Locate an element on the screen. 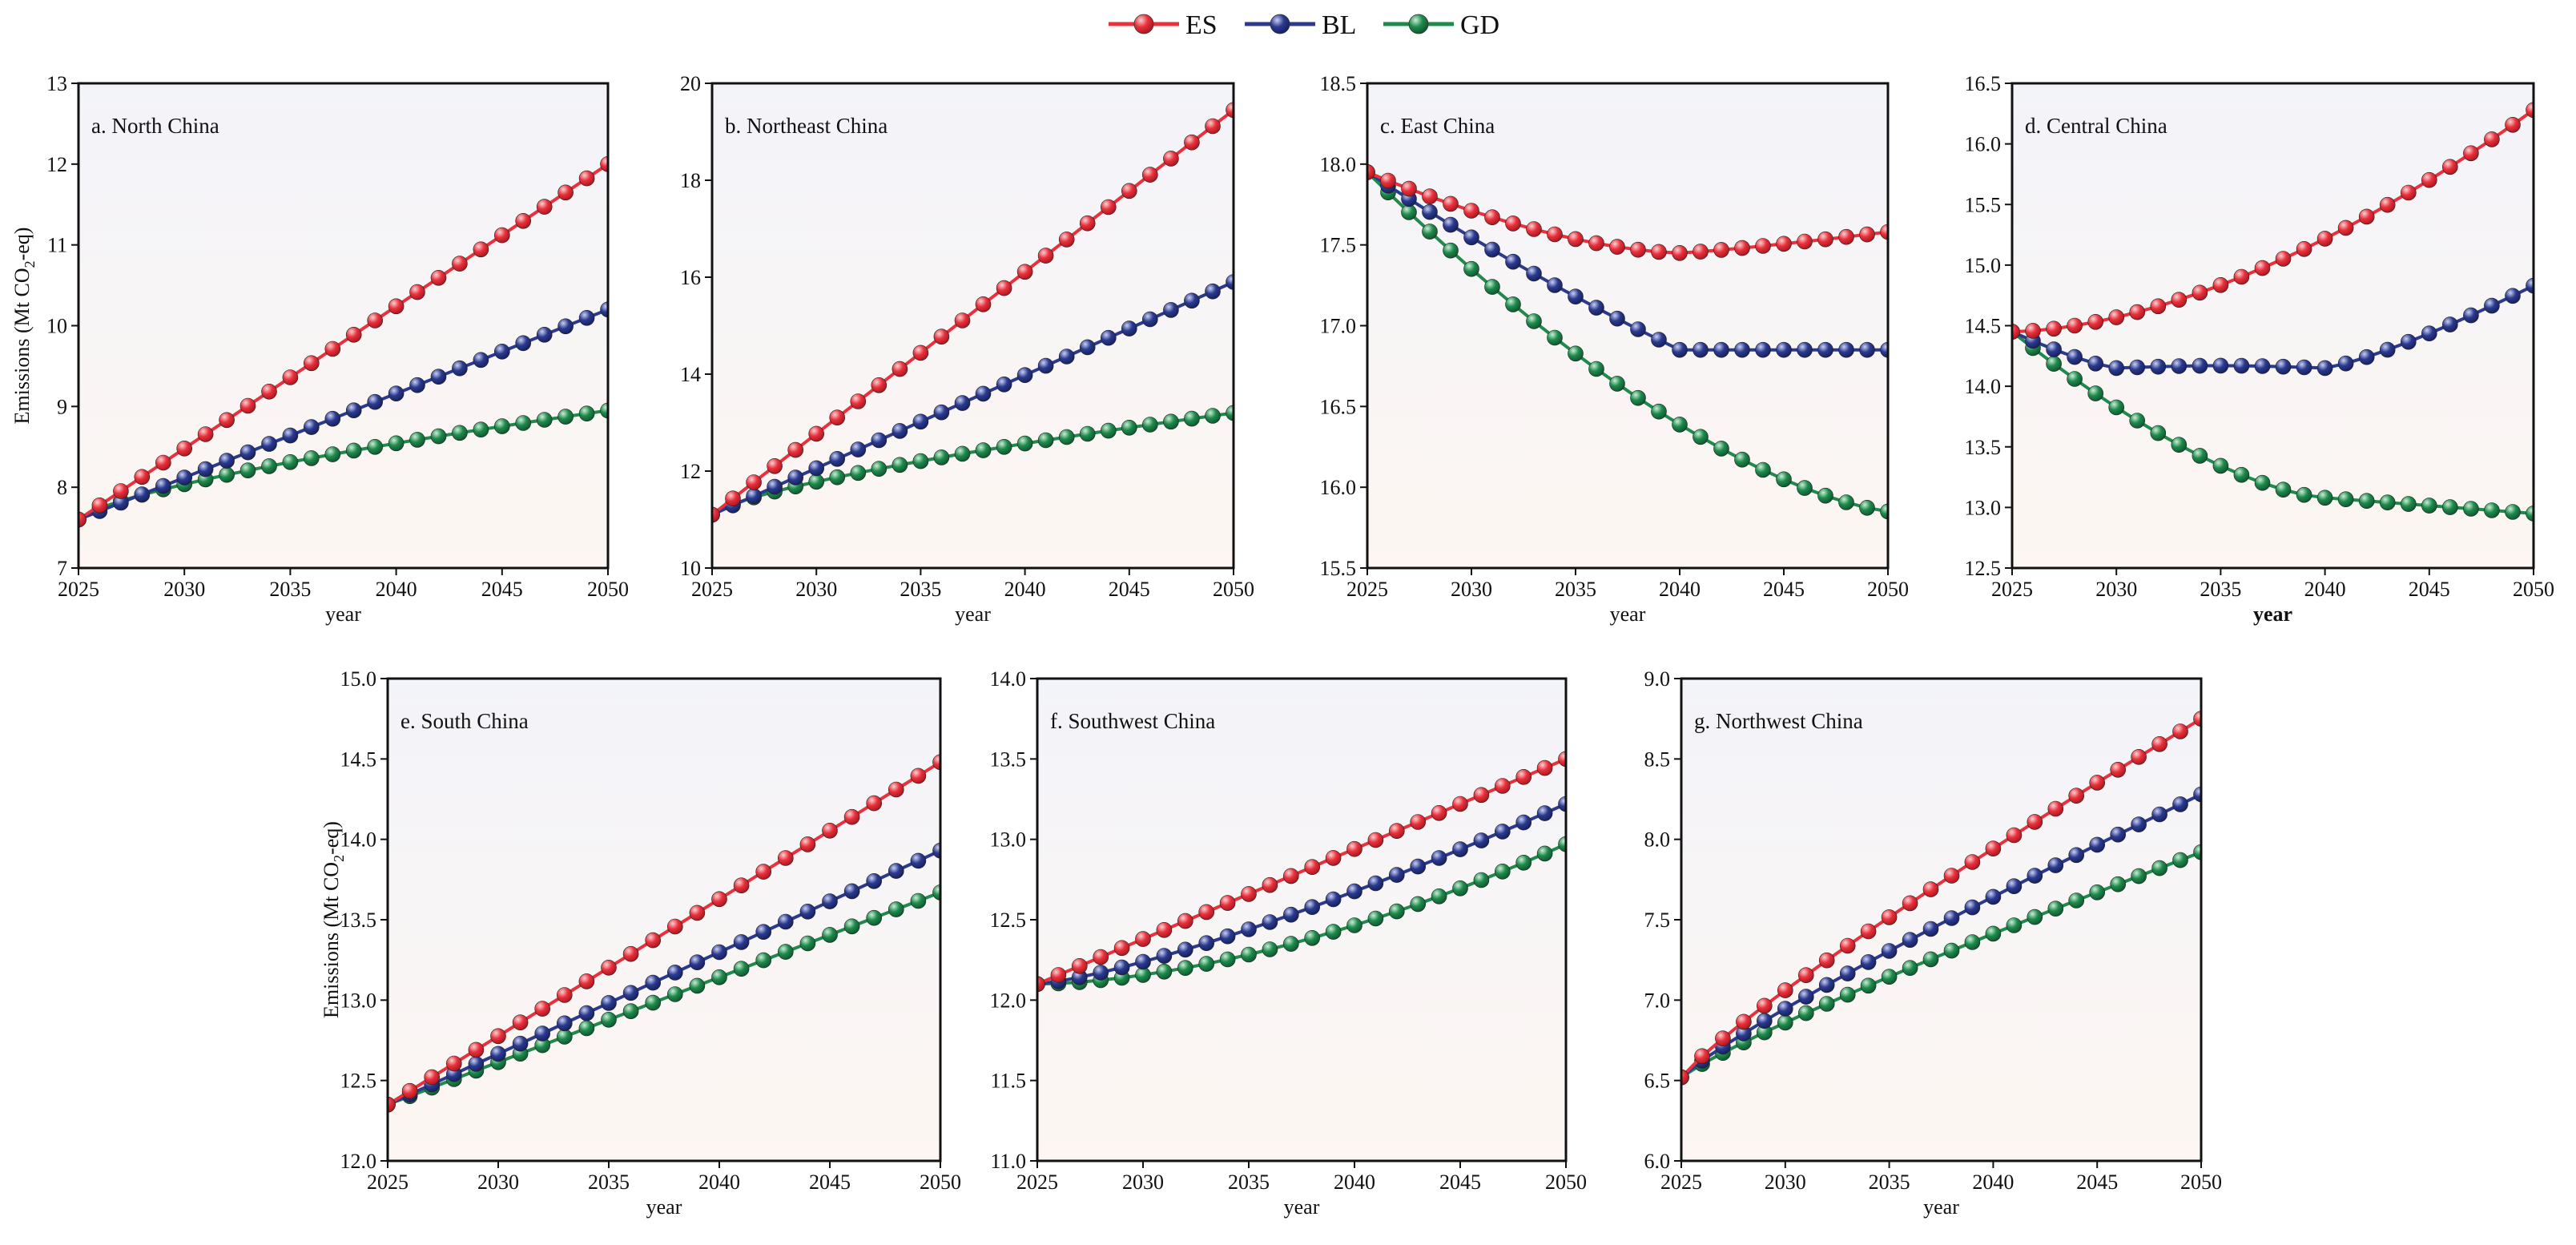 Image resolution: width=2576 pixels, height=1245 pixels. legend-item-bl: BL is located at coordinates (1300, 25).